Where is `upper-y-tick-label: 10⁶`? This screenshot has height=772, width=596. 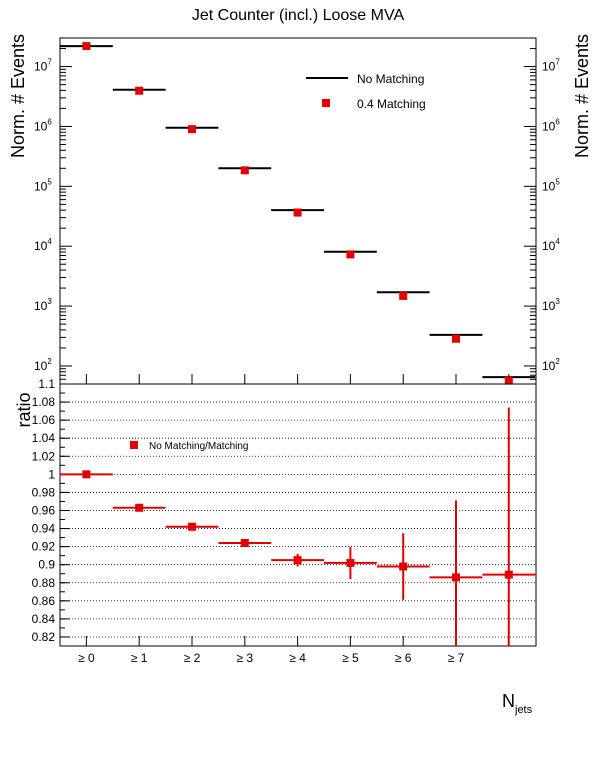 upper-y-tick-label: 10⁶ is located at coordinates (43, 125).